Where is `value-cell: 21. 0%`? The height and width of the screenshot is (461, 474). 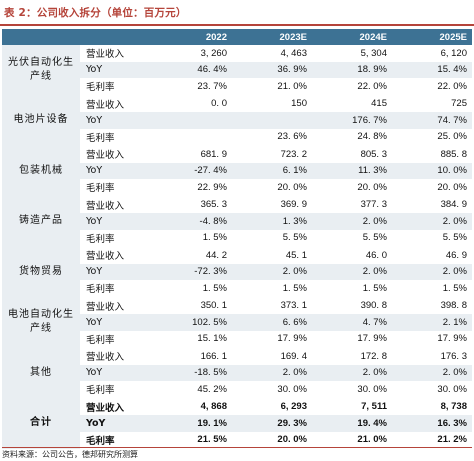 value-cell: 21. 0% is located at coordinates (352, 440).